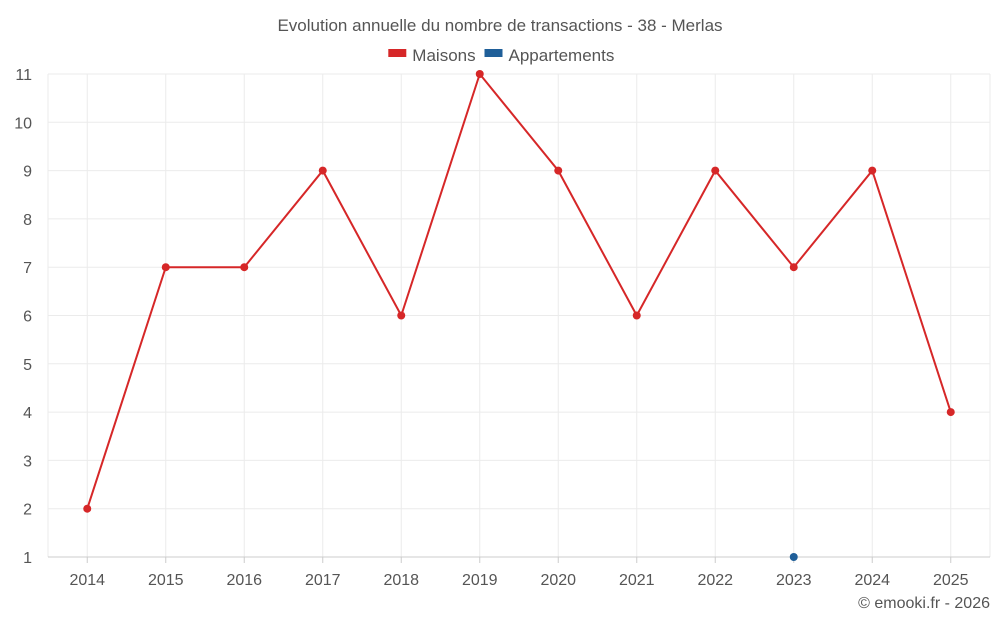 The image size is (1000, 625). I want to click on data-point-maisons-2019, so click(479, 74).